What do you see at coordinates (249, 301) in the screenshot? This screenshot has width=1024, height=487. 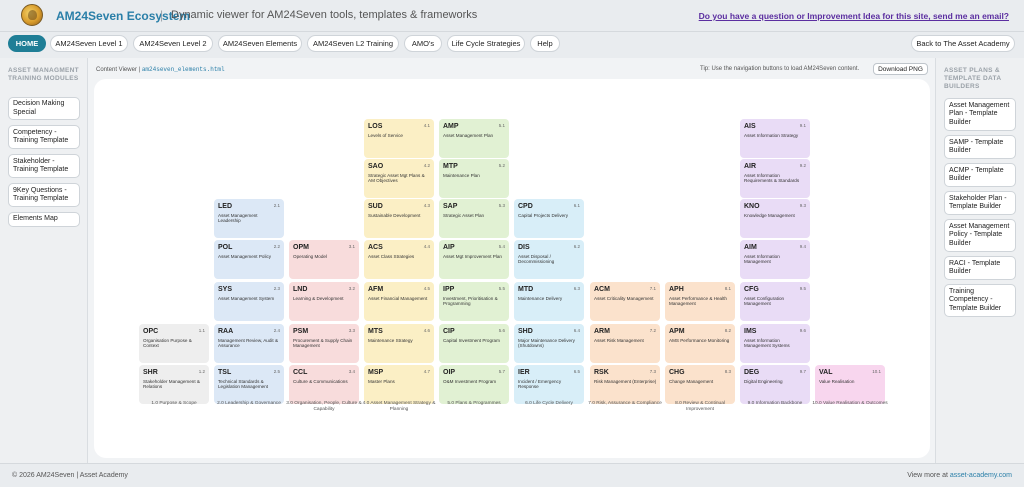 I see `element-tile-sys: SYS 2.3 Asset Management System` at bounding box center [249, 301].